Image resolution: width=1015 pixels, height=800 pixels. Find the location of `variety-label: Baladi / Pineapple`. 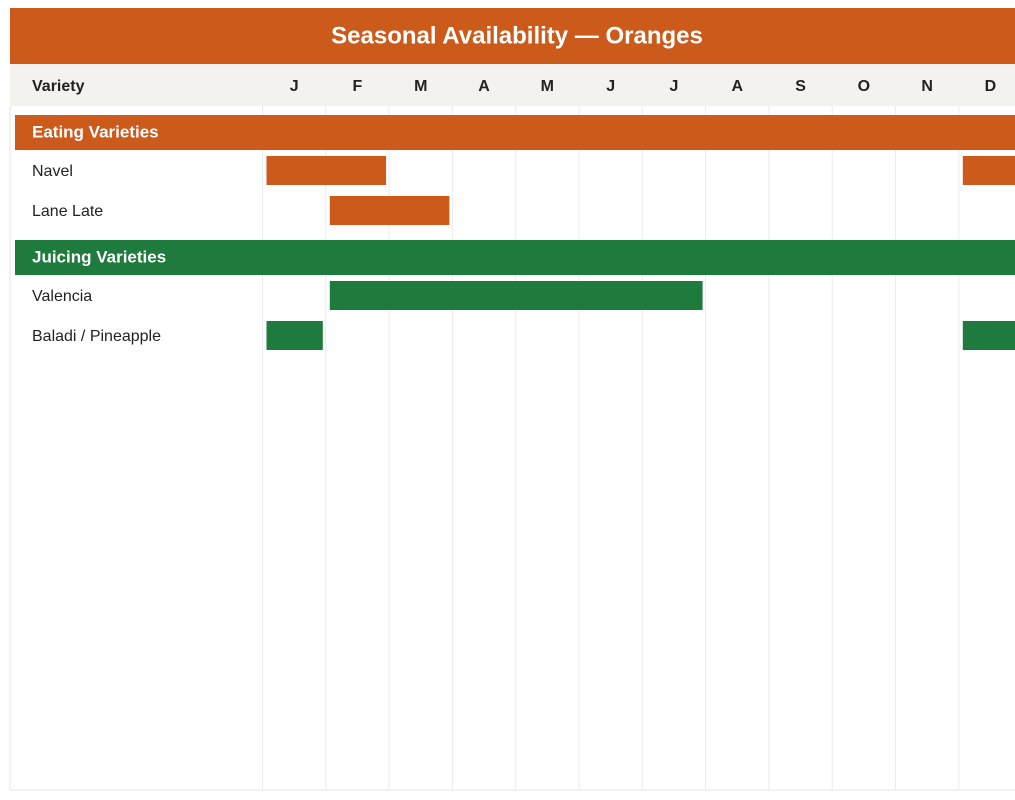

variety-label: Baladi / Pineapple is located at coordinates (96, 336).